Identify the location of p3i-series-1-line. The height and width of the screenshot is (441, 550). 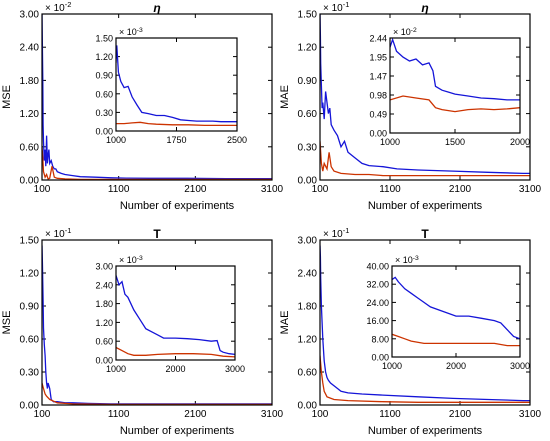
(456, 340).